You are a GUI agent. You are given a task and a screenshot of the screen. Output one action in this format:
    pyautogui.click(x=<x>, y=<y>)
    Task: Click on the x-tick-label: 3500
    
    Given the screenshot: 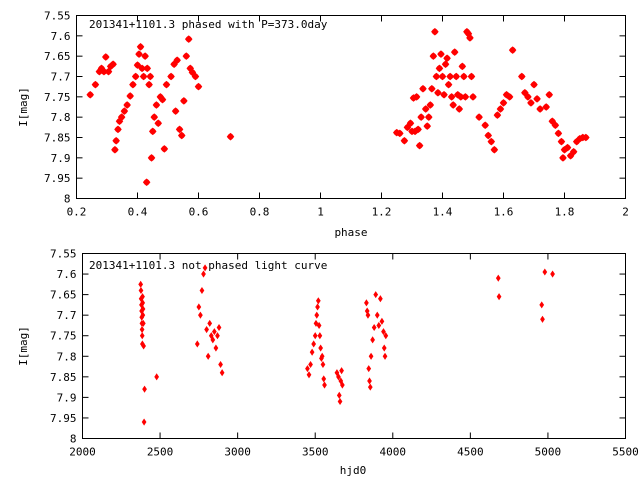 What is the action you would take?
    pyautogui.click(x=315, y=452)
    